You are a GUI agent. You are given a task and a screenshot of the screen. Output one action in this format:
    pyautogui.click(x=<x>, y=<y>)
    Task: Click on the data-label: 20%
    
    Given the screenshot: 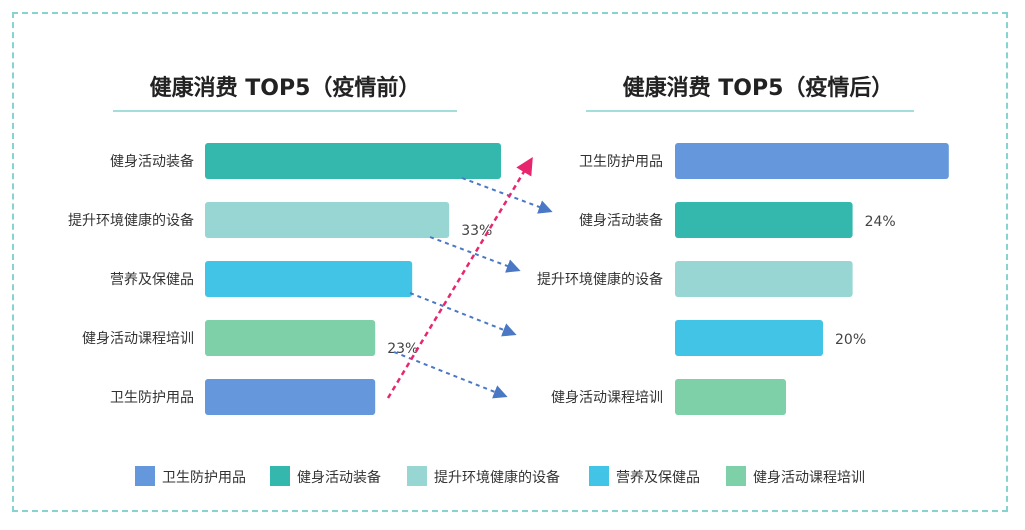 What is the action you would take?
    pyautogui.click(x=850, y=340)
    